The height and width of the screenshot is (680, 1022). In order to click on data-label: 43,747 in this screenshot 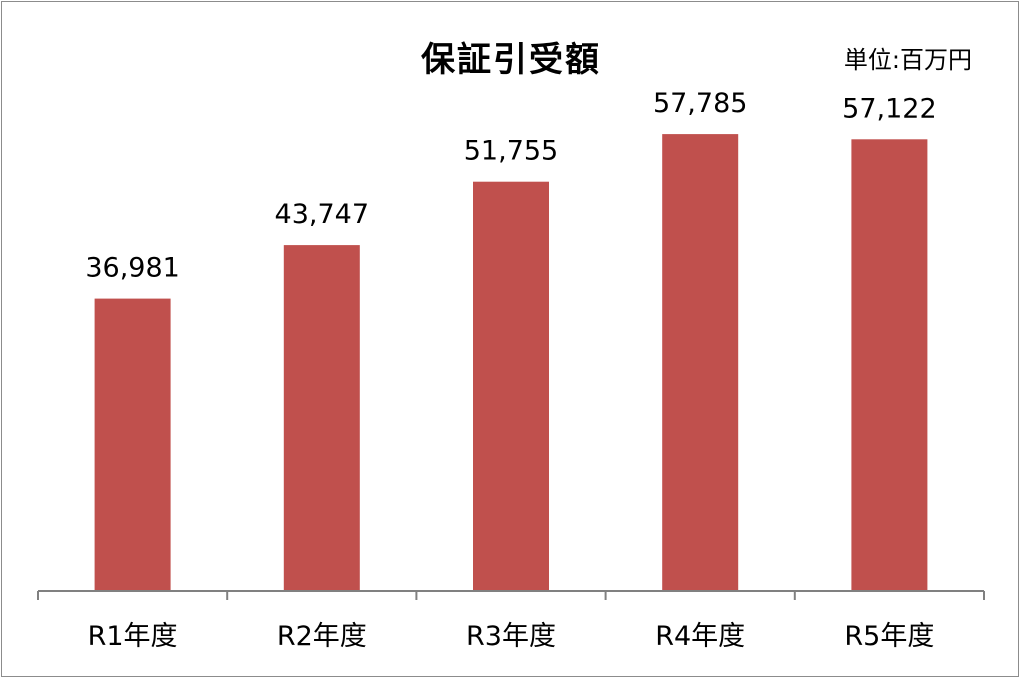, I will do `click(322, 214)`.